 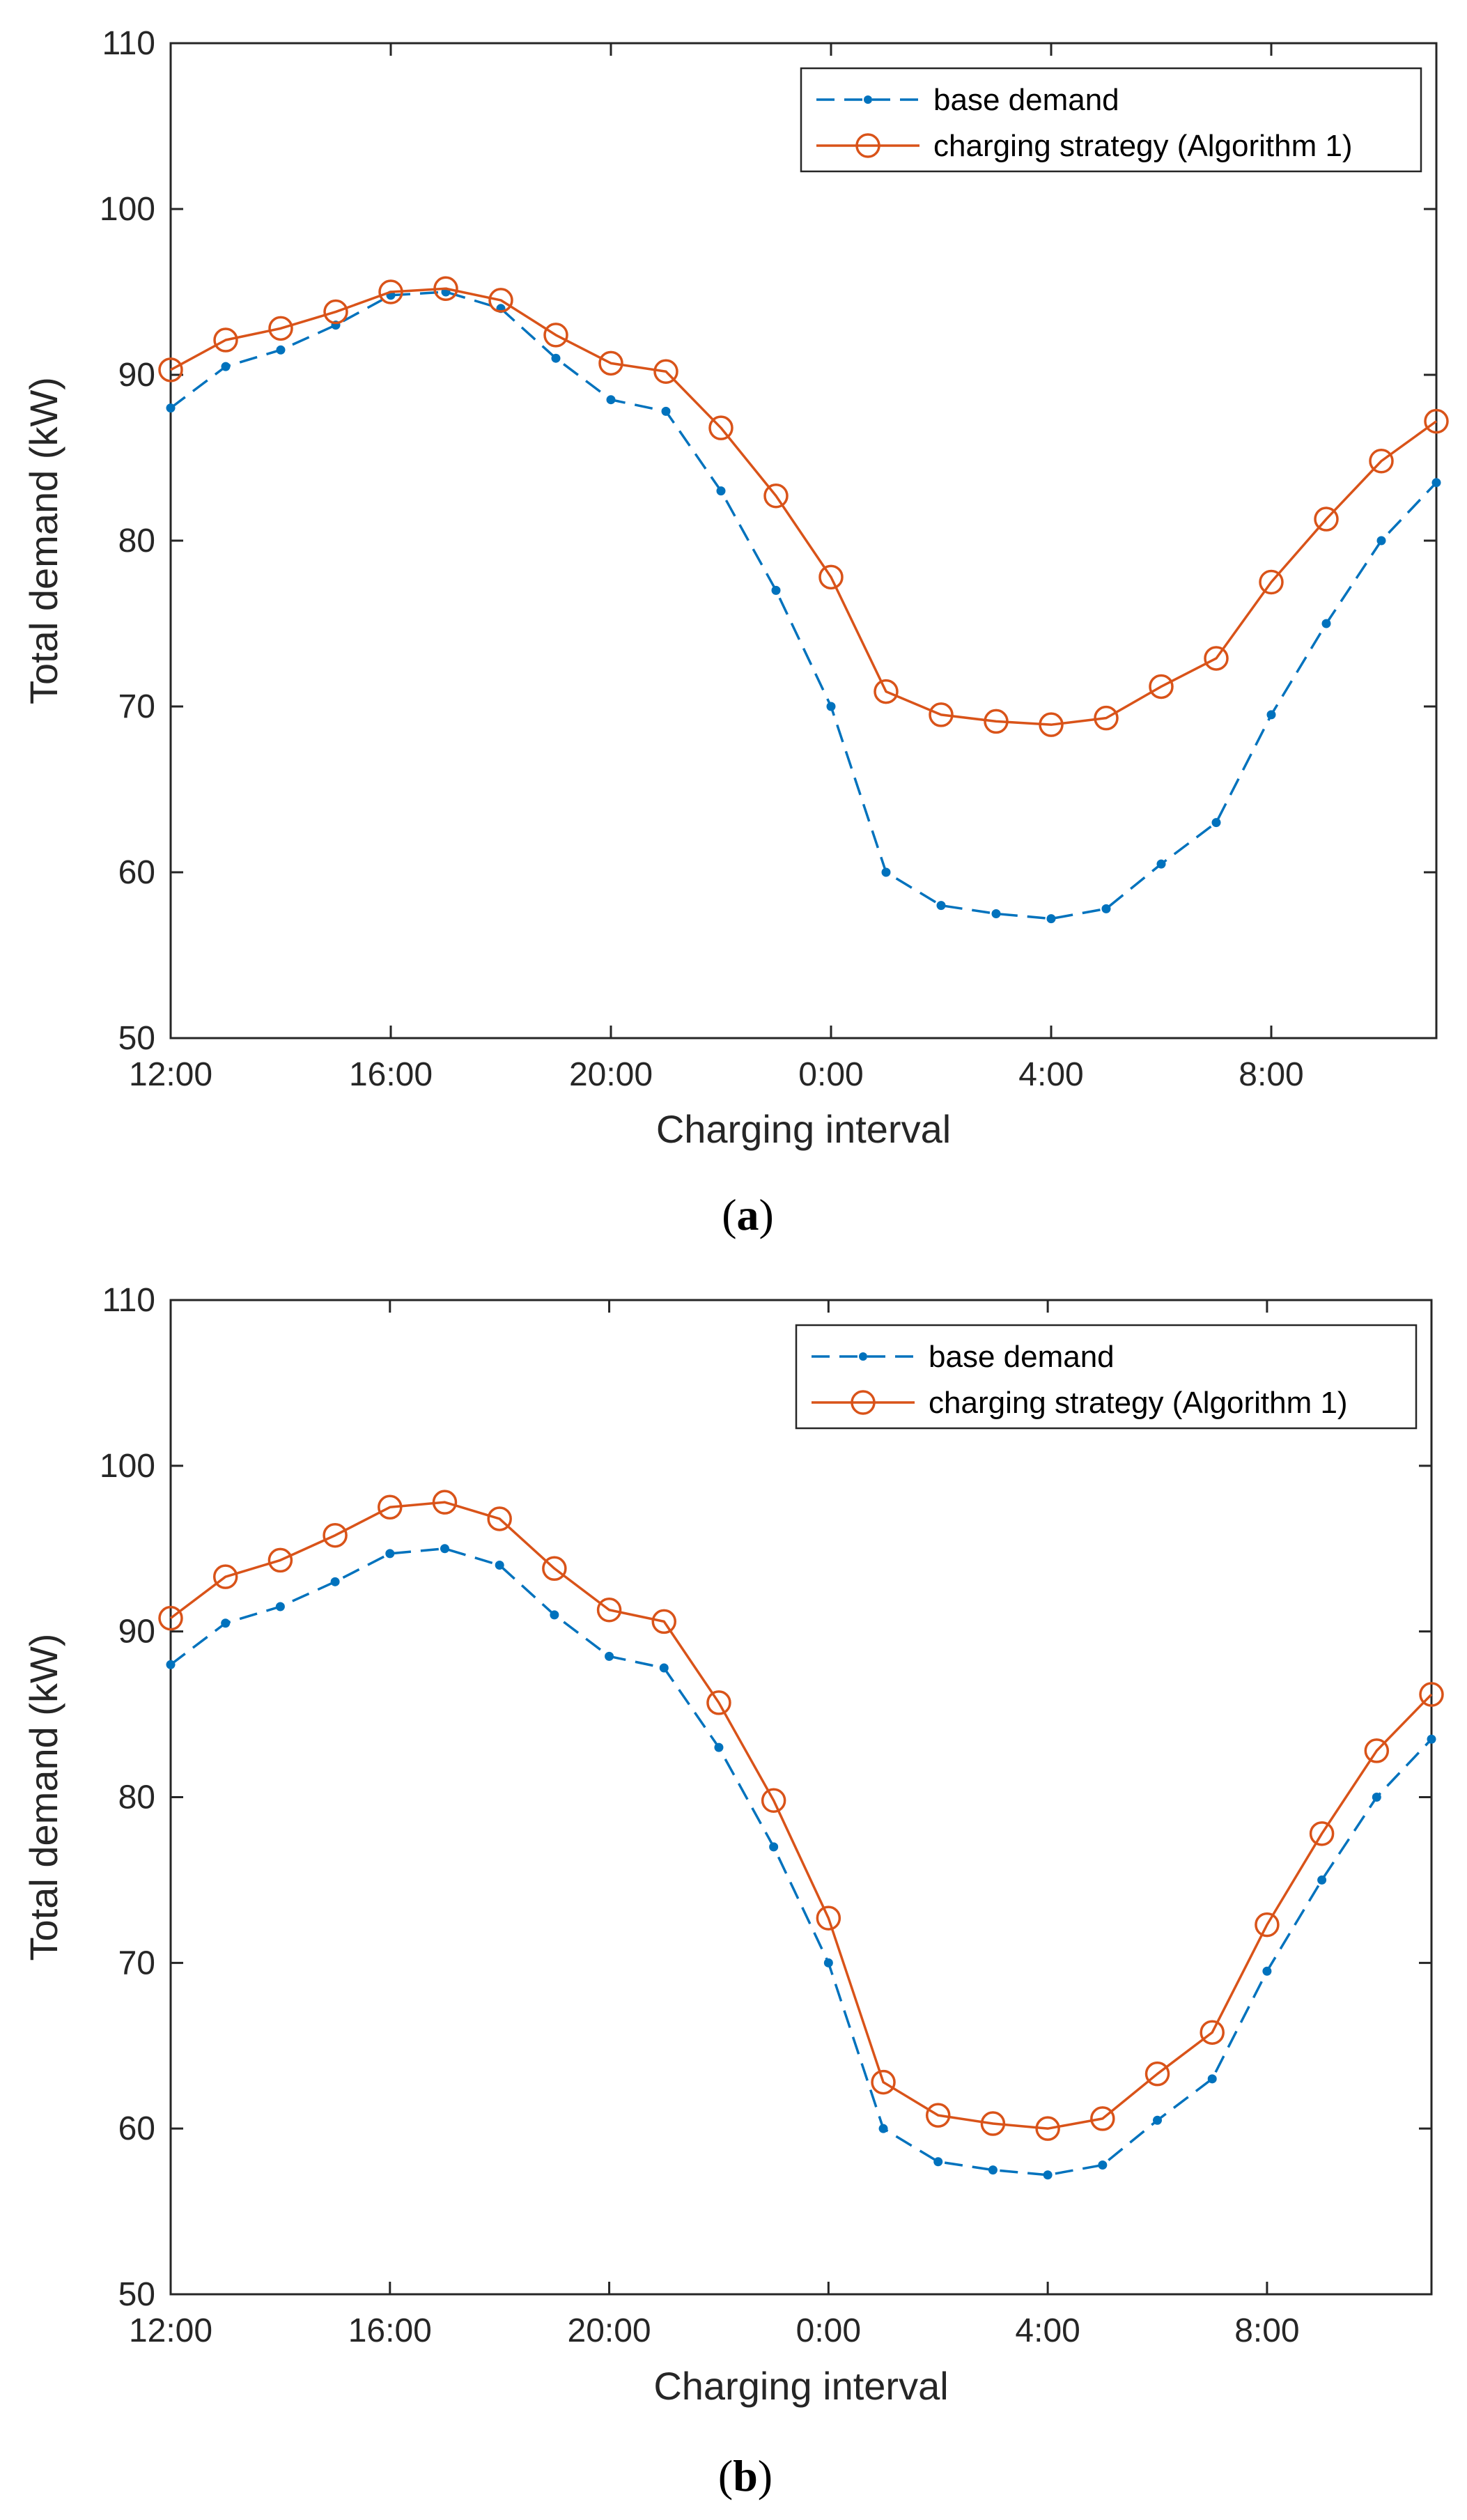 What do you see at coordinates (1266, 2330) in the screenshot?
I see `x-tick-label: 8:00` at bounding box center [1266, 2330].